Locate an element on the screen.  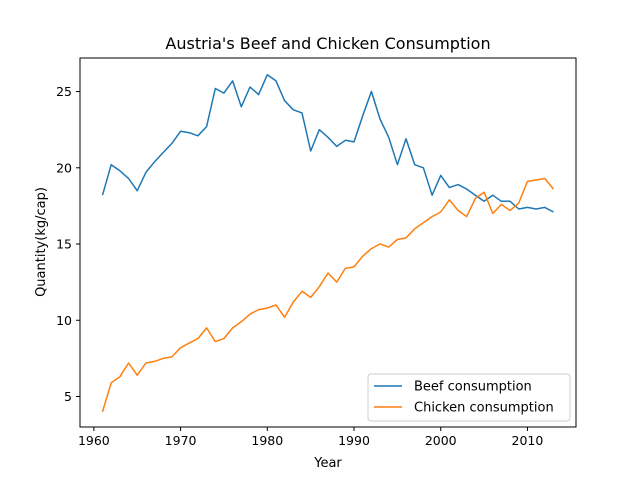
x-tick-label: 2010 is located at coordinates (528, 440).